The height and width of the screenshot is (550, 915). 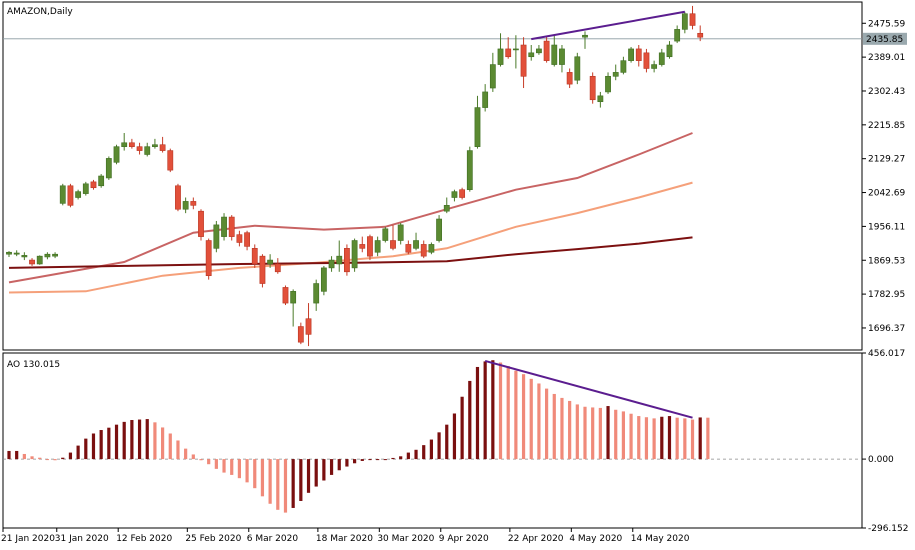 What do you see at coordinates (886, 227) in the screenshot?
I see `price-axis-label: 1956.11` at bounding box center [886, 227].